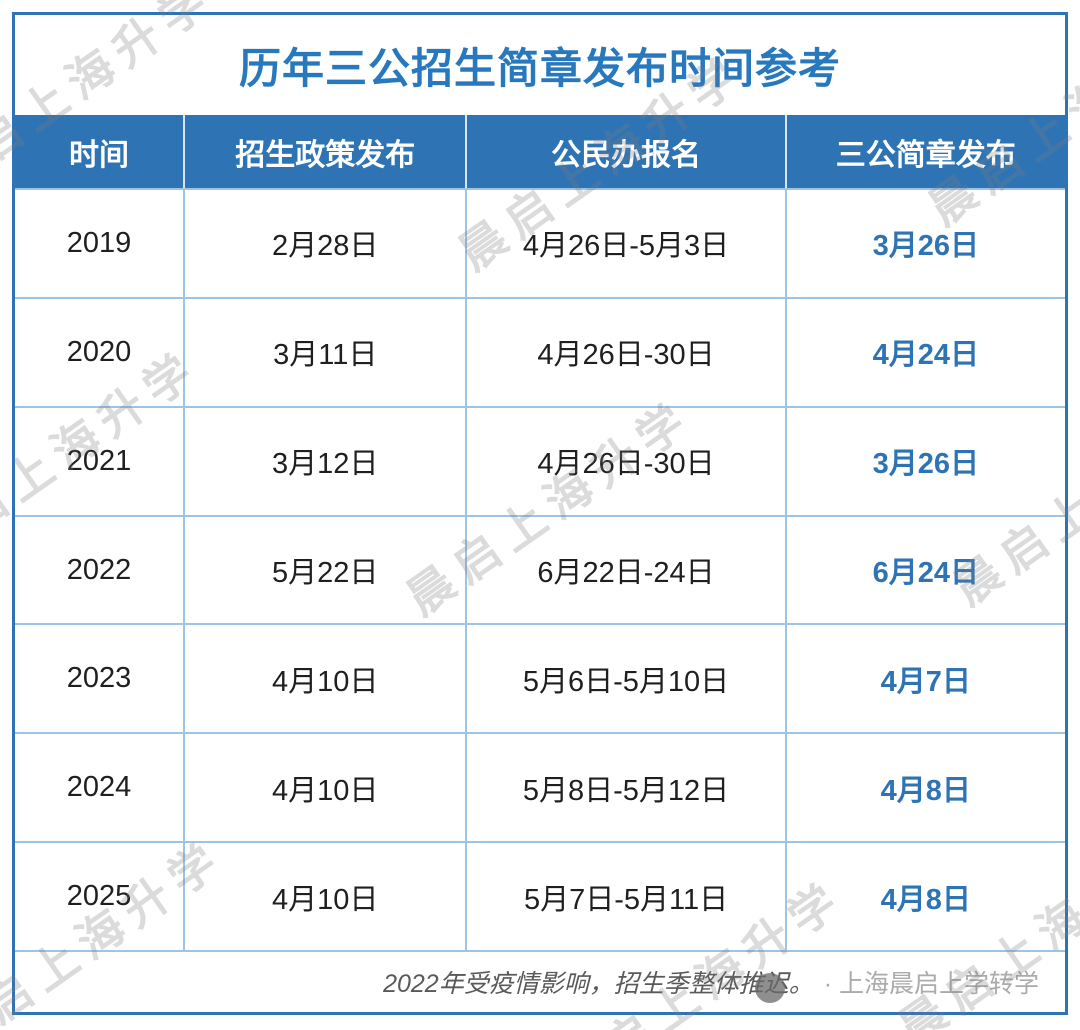 This screenshot has width=1080, height=1030. What do you see at coordinates (324, 151) in the screenshot?
I see `column-header-policy-release: 招生政策发布` at bounding box center [324, 151].